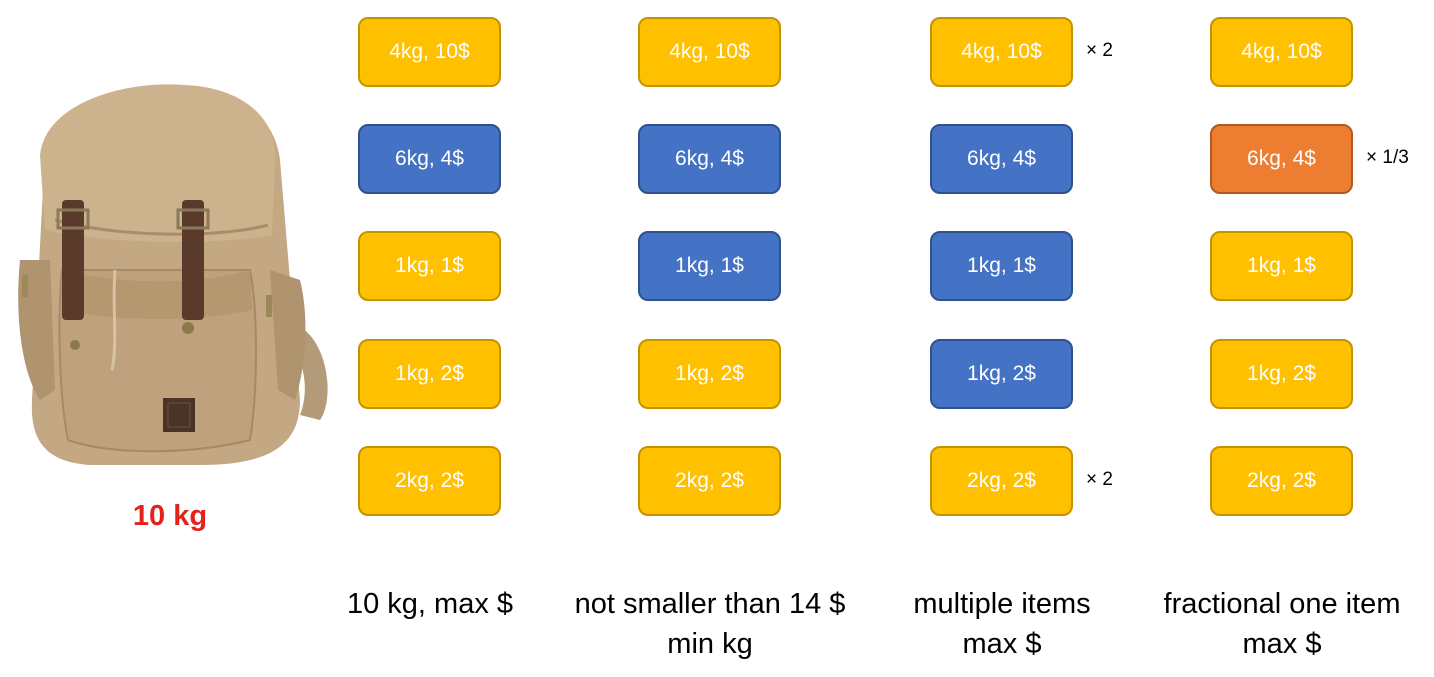 The image size is (1434, 677). What do you see at coordinates (1387, 157) in the screenshot?
I see `item-multiplier: × 1/3` at bounding box center [1387, 157].